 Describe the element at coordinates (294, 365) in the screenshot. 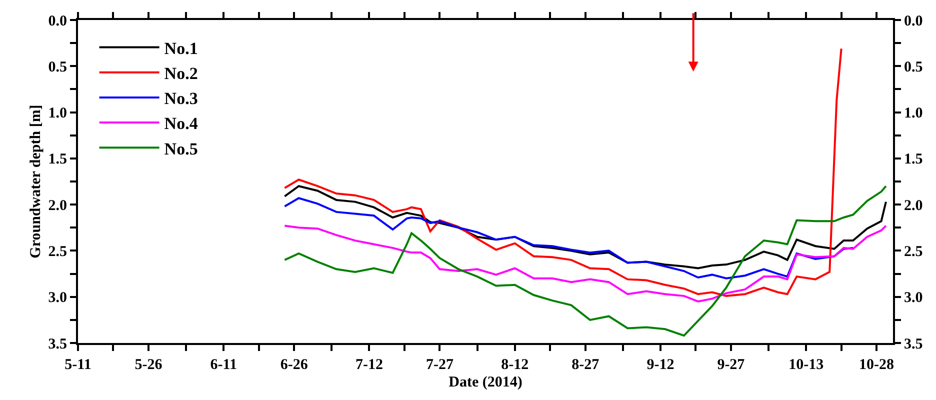

I see `x-tick-label: 6-26` at that location.